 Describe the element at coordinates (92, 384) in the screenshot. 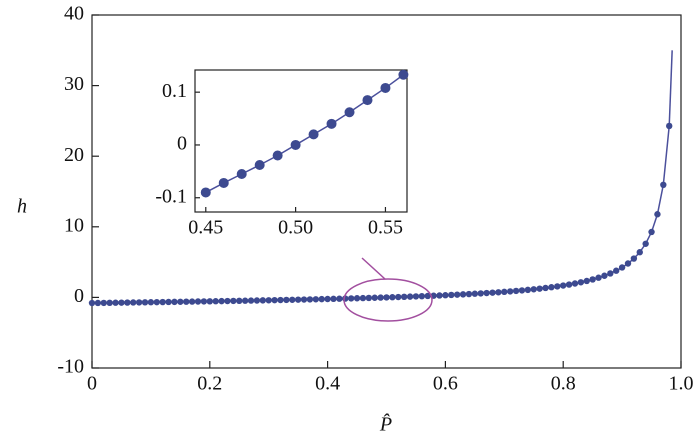

I see `x-tick-label: 0` at that location.